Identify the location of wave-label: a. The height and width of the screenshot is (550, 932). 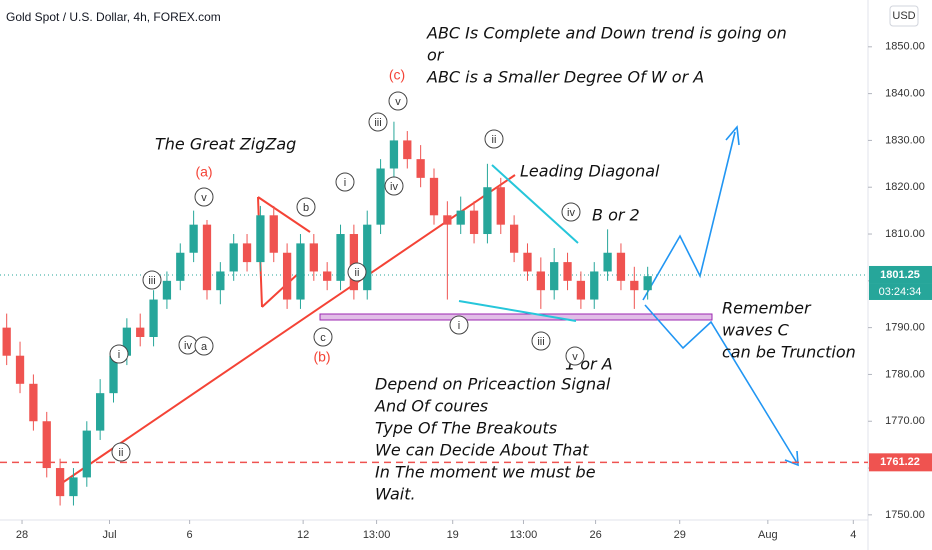
(204, 347).